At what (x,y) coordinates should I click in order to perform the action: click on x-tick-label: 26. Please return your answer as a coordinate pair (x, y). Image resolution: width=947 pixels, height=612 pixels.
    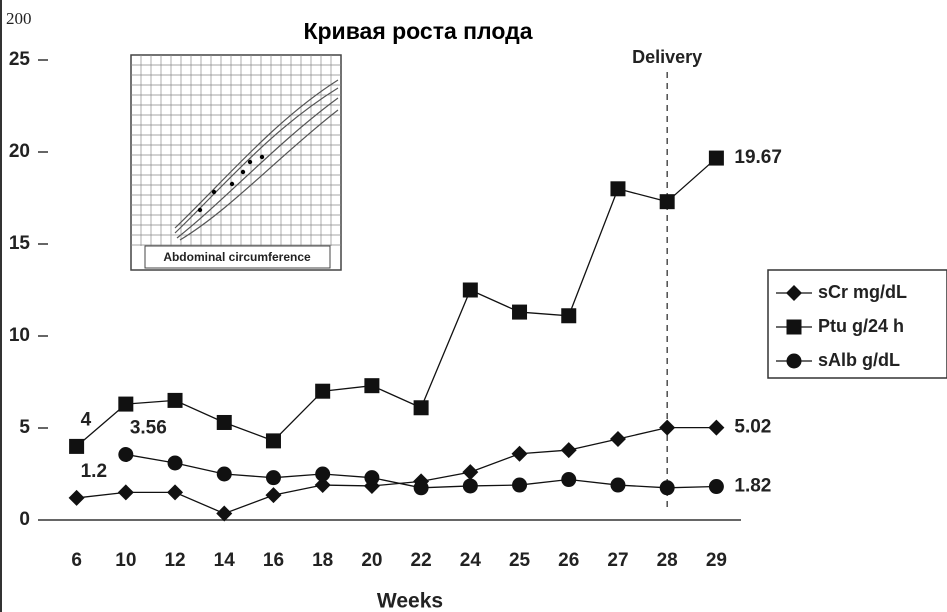
    Looking at the image, I should click on (568, 560).